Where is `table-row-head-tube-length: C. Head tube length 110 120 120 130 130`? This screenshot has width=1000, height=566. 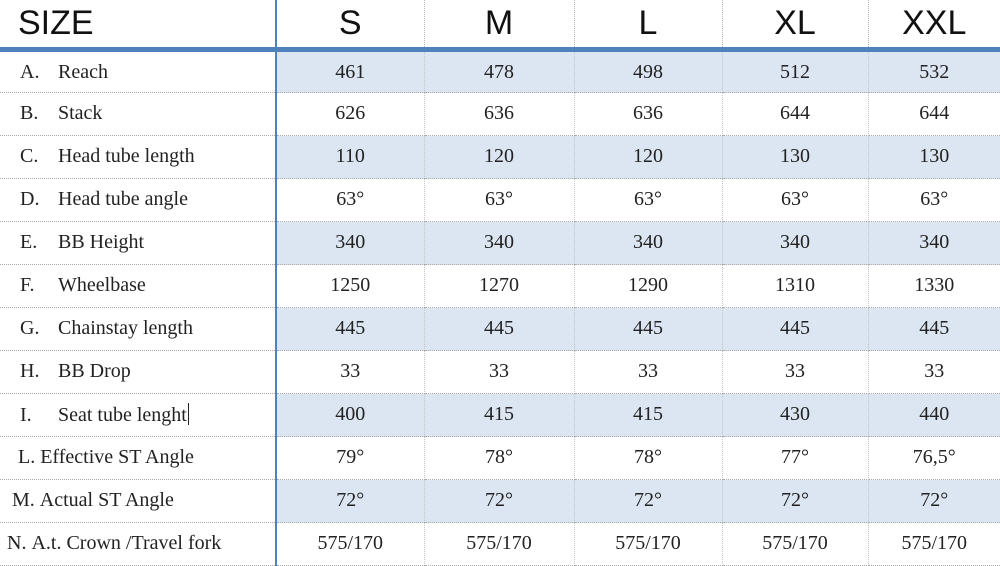 table-row-head-tube-length: C. Head tube length 110 120 120 130 130 is located at coordinates (500, 157).